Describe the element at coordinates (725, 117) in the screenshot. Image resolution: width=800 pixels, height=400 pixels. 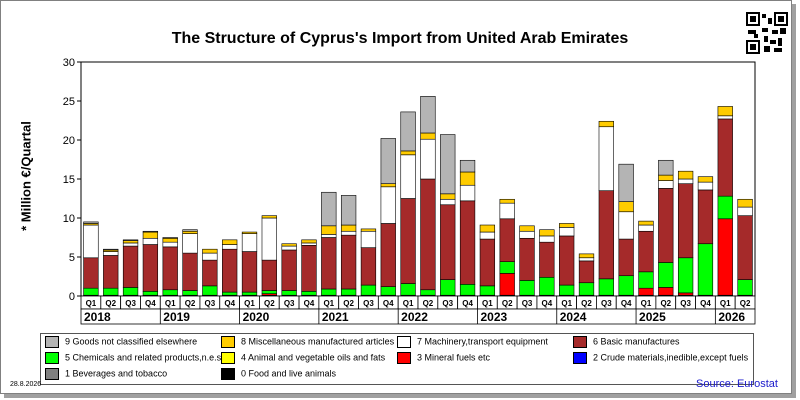
I see `bar-segment-7-q32` at that location.